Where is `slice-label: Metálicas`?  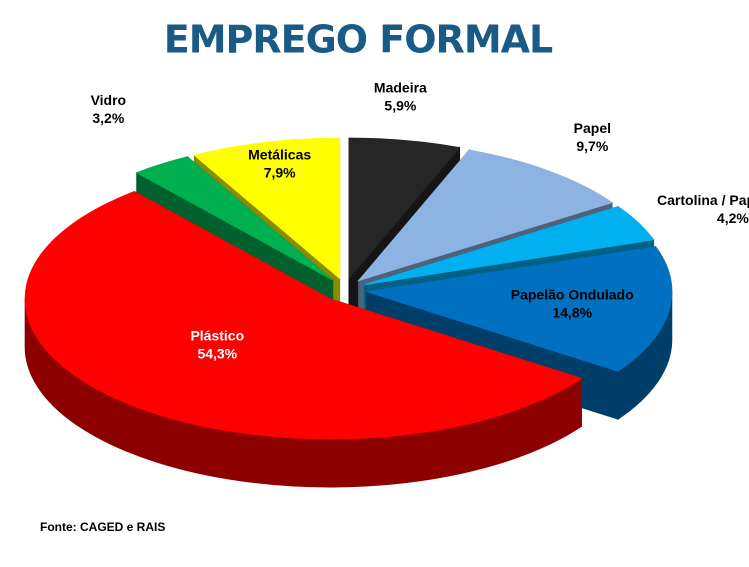 slice-label: Metálicas is located at coordinates (279, 154).